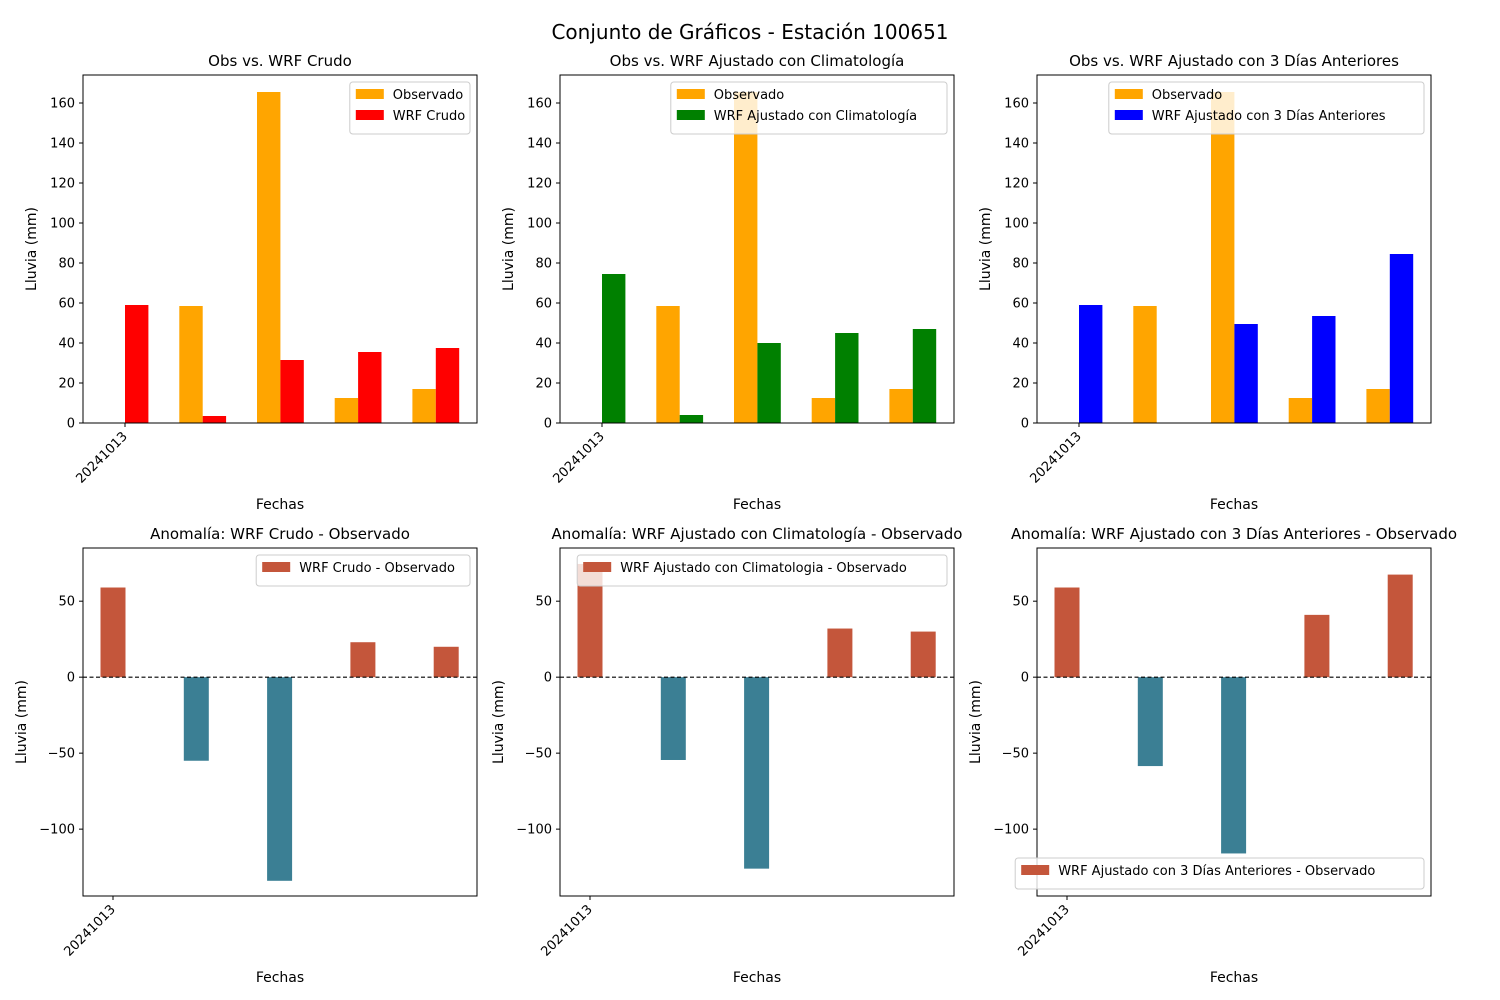  I want to click on legend-label: WRF Ajustado con 3 Días Anteriores, so click(1269, 116).